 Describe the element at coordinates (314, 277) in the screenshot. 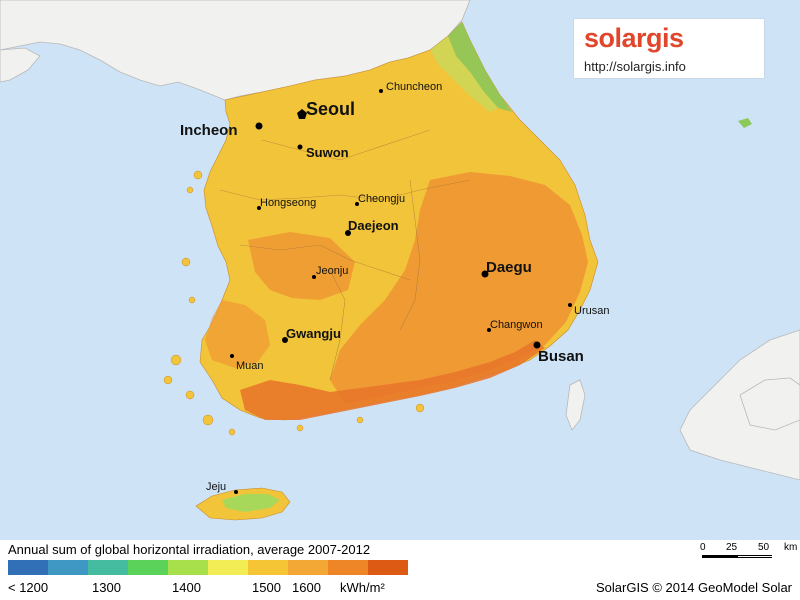

I see `jeonju-marker` at that location.